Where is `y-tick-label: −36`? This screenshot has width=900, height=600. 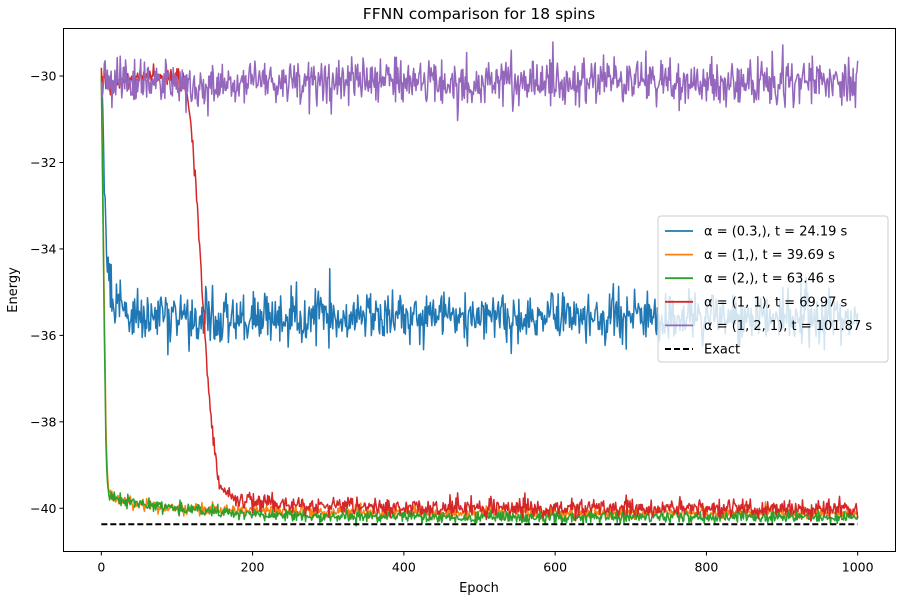 y-tick-label: −36 is located at coordinates (43, 335).